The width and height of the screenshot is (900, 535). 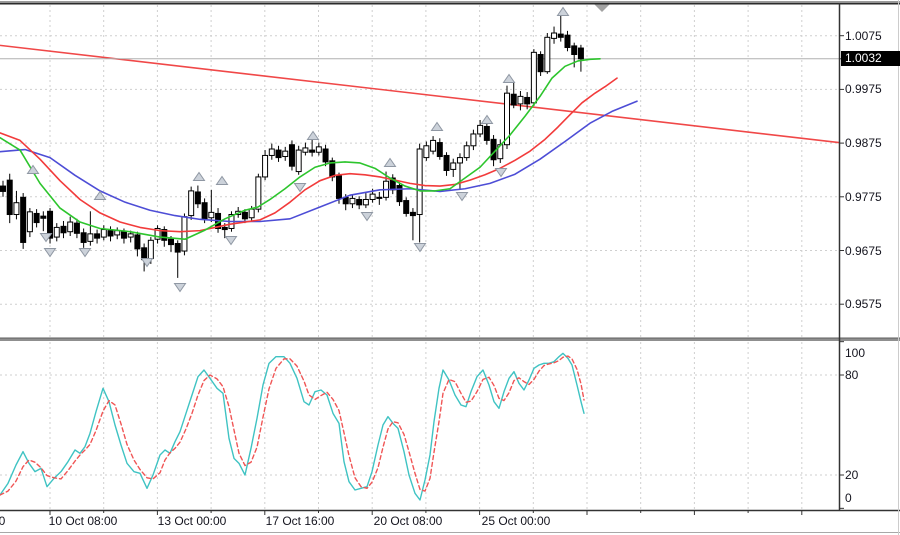 What do you see at coordinates (855, 353) in the screenshot?
I see `stoch-axis-label: 100` at bounding box center [855, 353].